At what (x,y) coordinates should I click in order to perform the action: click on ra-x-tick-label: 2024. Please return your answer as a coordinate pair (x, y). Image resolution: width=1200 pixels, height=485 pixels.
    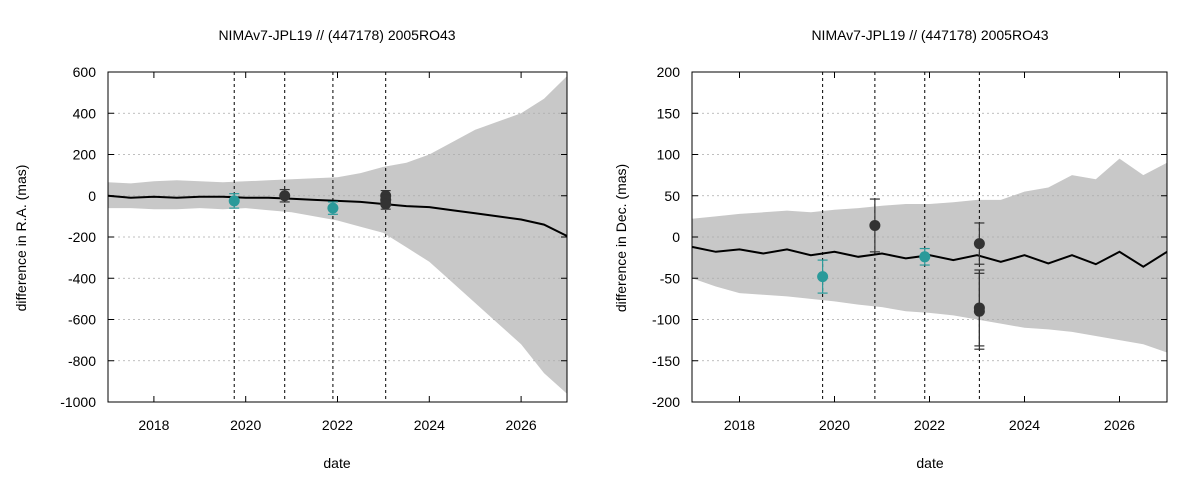
    Looking at the image, I should click on (429, 425).